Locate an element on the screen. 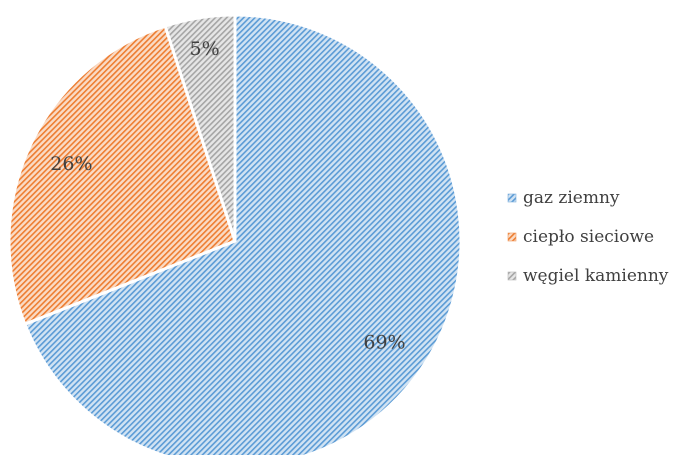  data-label-wegiel-kamienny: 5% is located at coordinates (205, 49).